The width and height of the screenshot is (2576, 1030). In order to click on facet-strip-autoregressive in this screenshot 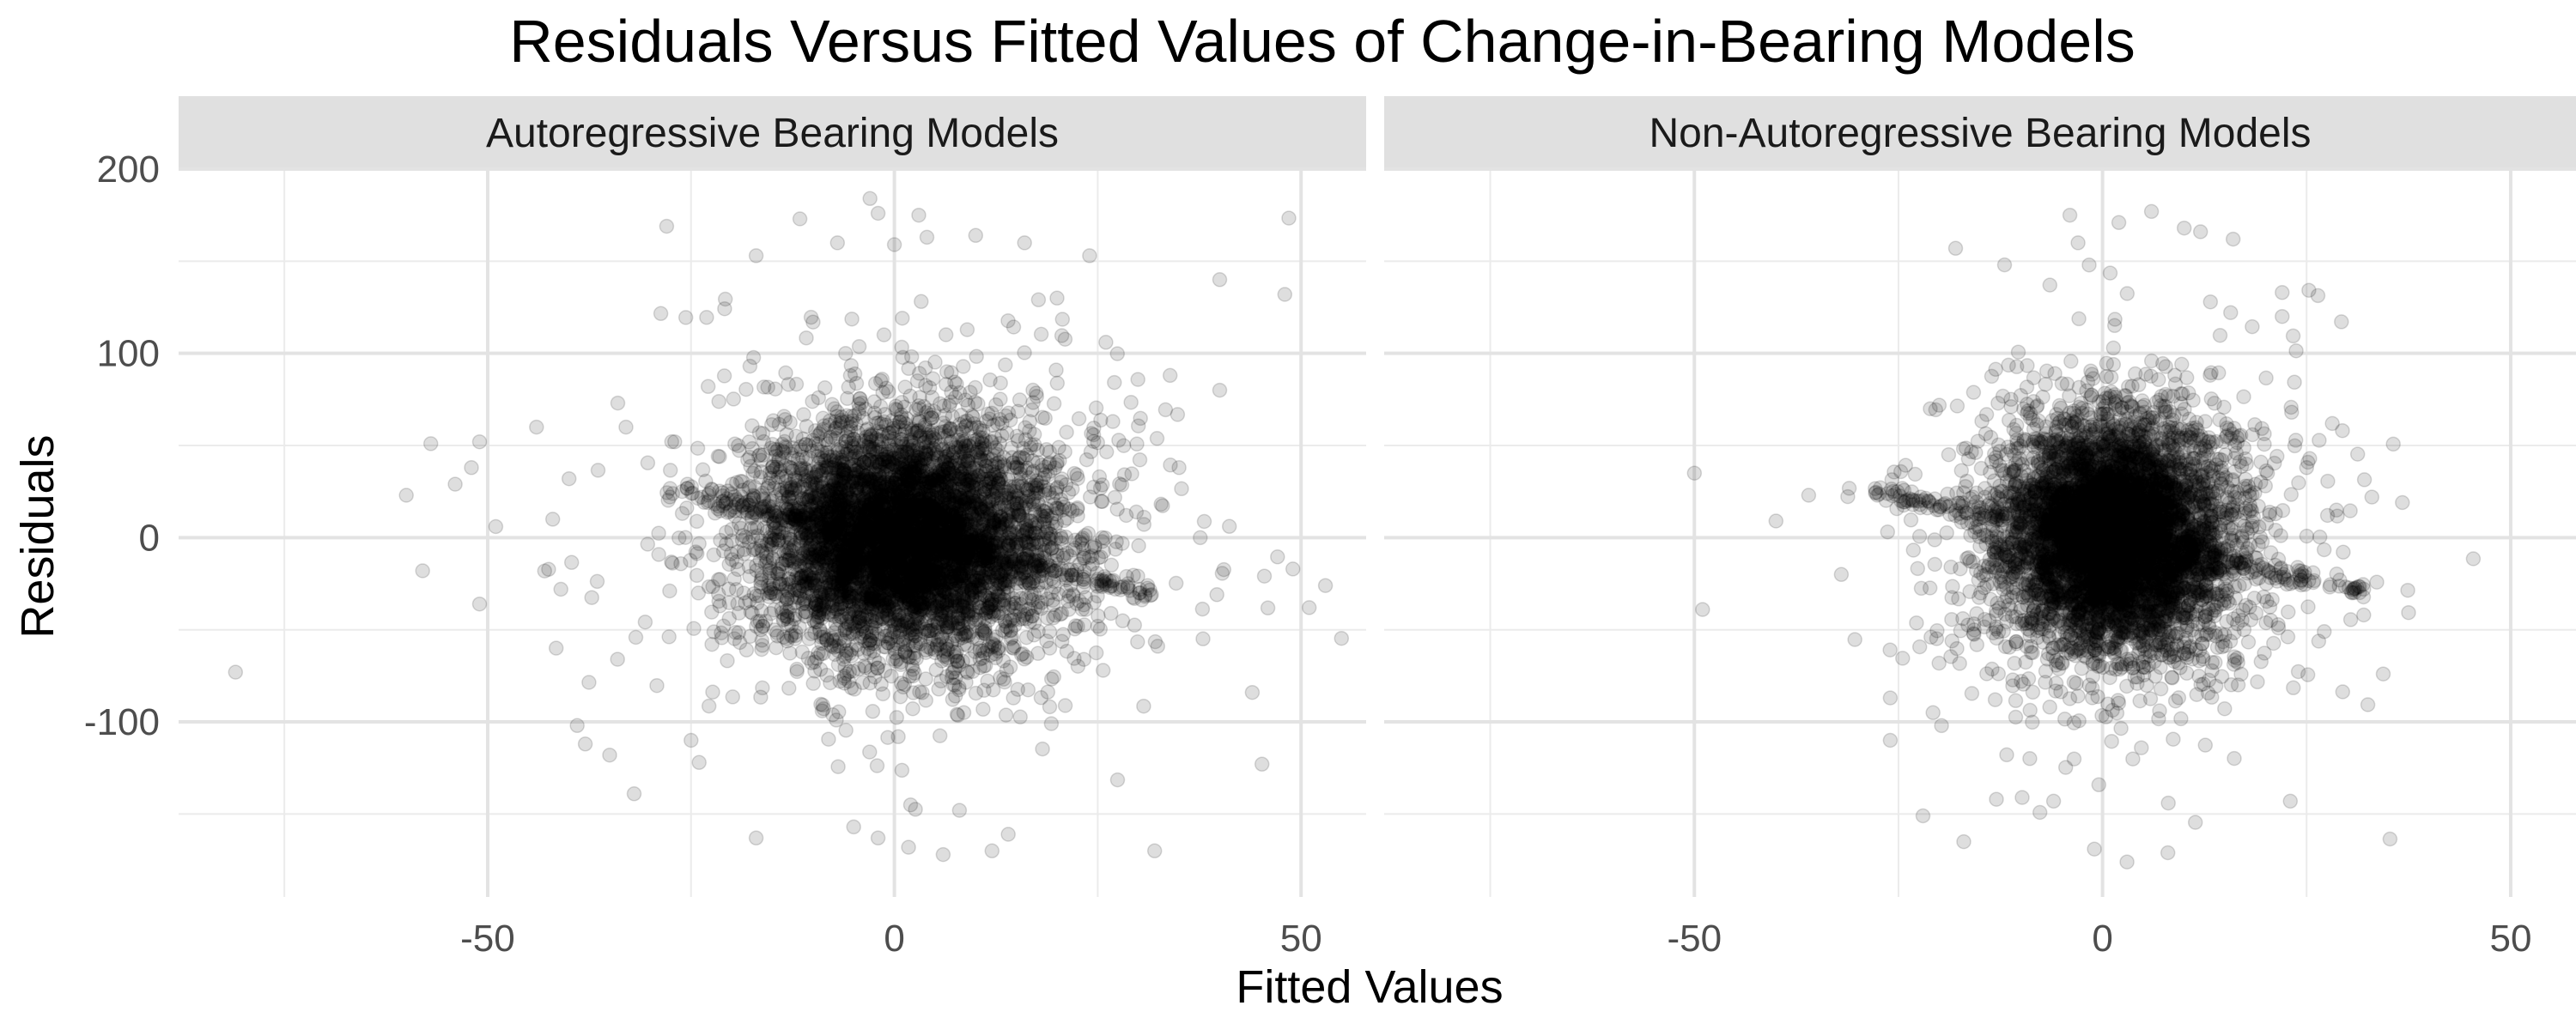, I will do `click(772, 132)`.